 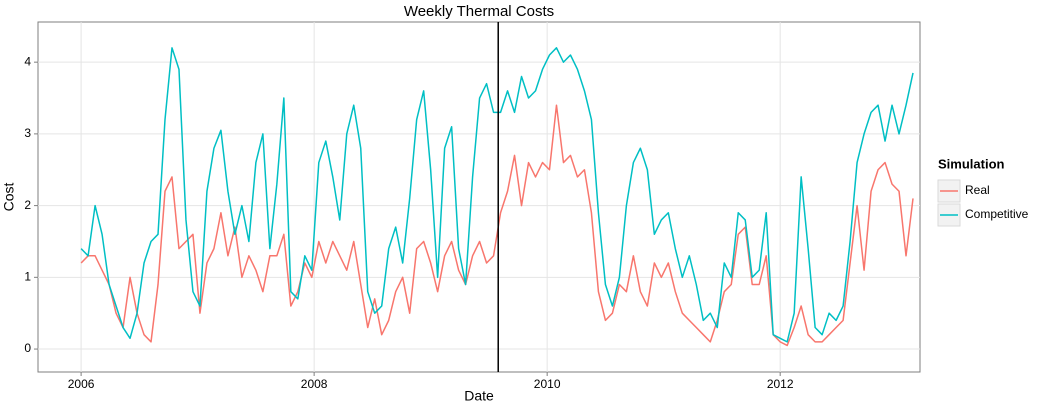 What do you see at coordinates (81, 384) in the screenshot?
I see `x-tick-label: 2006` at bounding box center [81, 384].